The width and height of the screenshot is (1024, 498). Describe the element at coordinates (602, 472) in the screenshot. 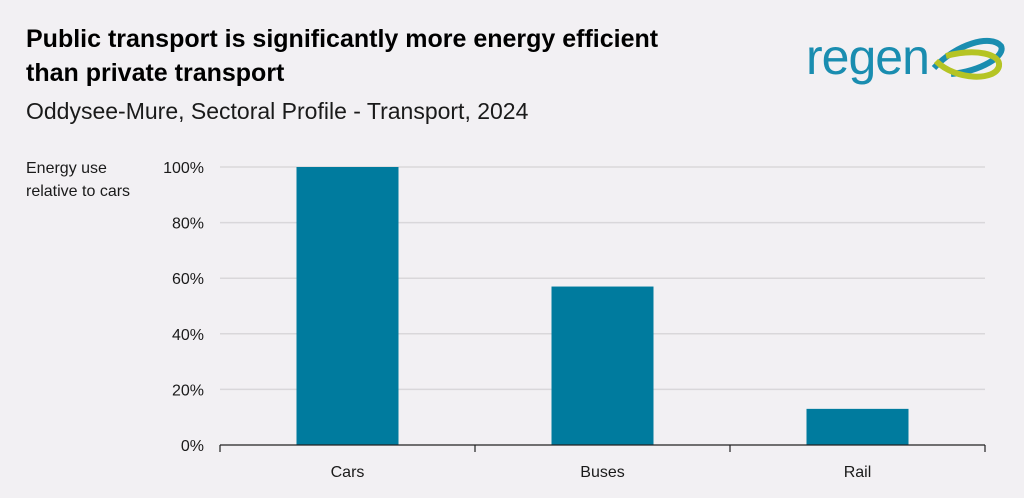

I see `x-tick-label: Buses` at that location.